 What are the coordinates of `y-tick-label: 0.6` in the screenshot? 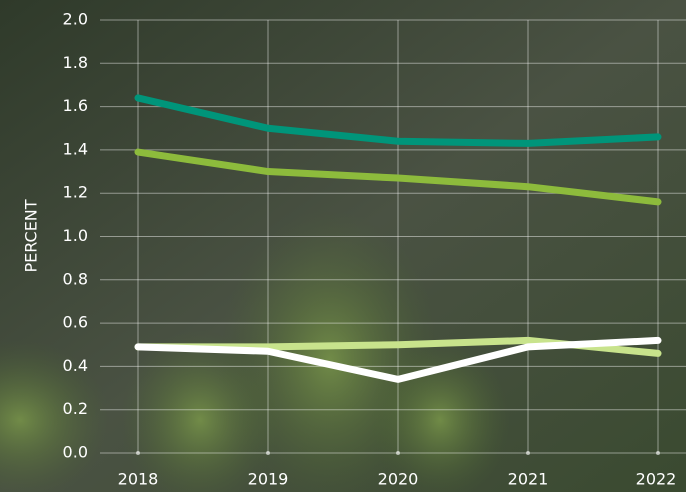 It's located at (75, 322).